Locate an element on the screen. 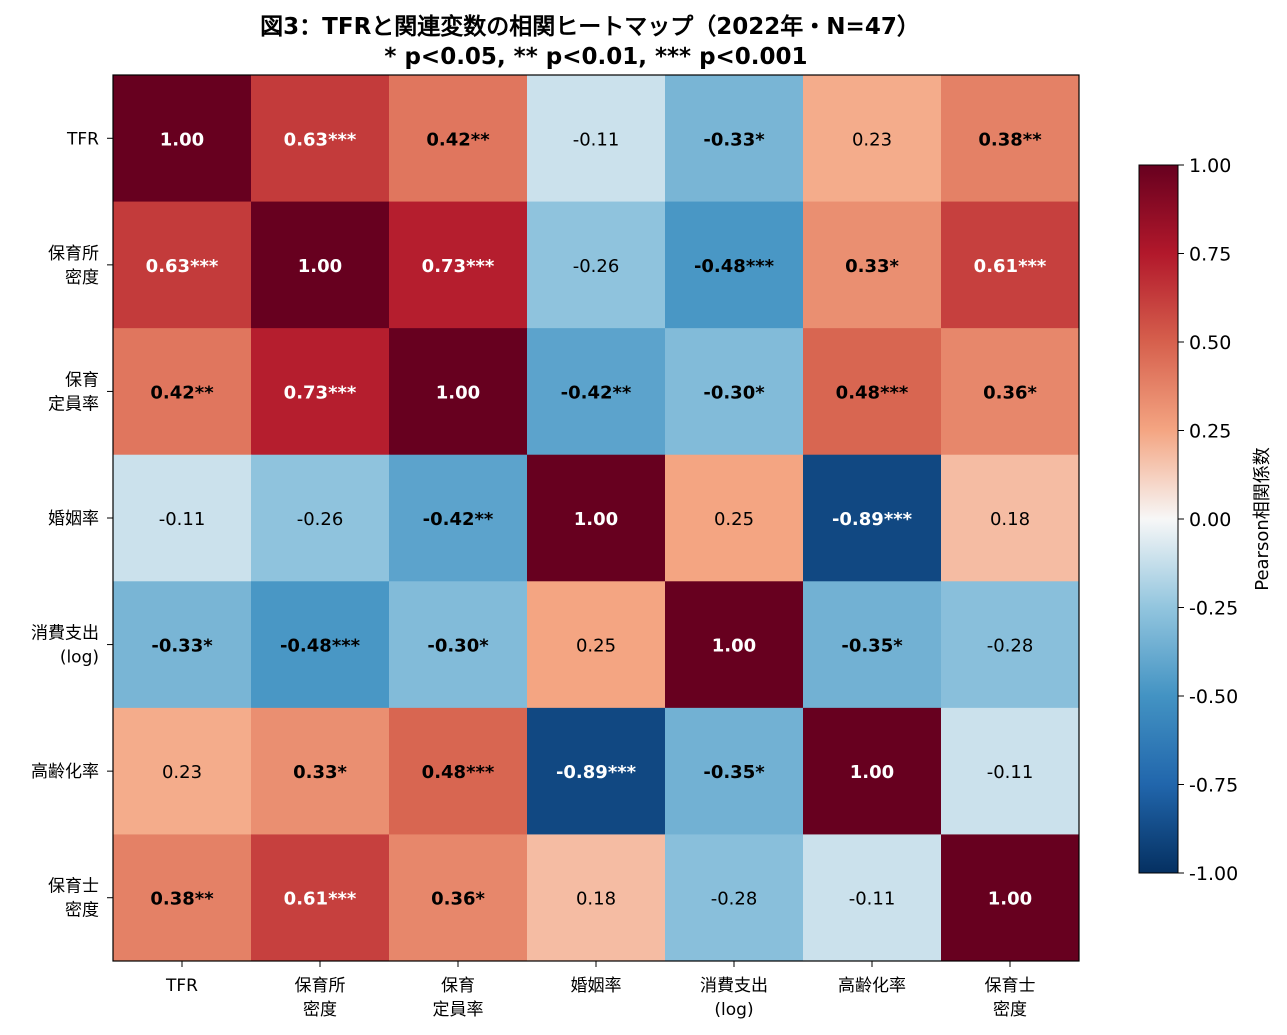 The image size is (1287, 1035). cell-annotation: -0.89*** is located at coordinates (596, 772).